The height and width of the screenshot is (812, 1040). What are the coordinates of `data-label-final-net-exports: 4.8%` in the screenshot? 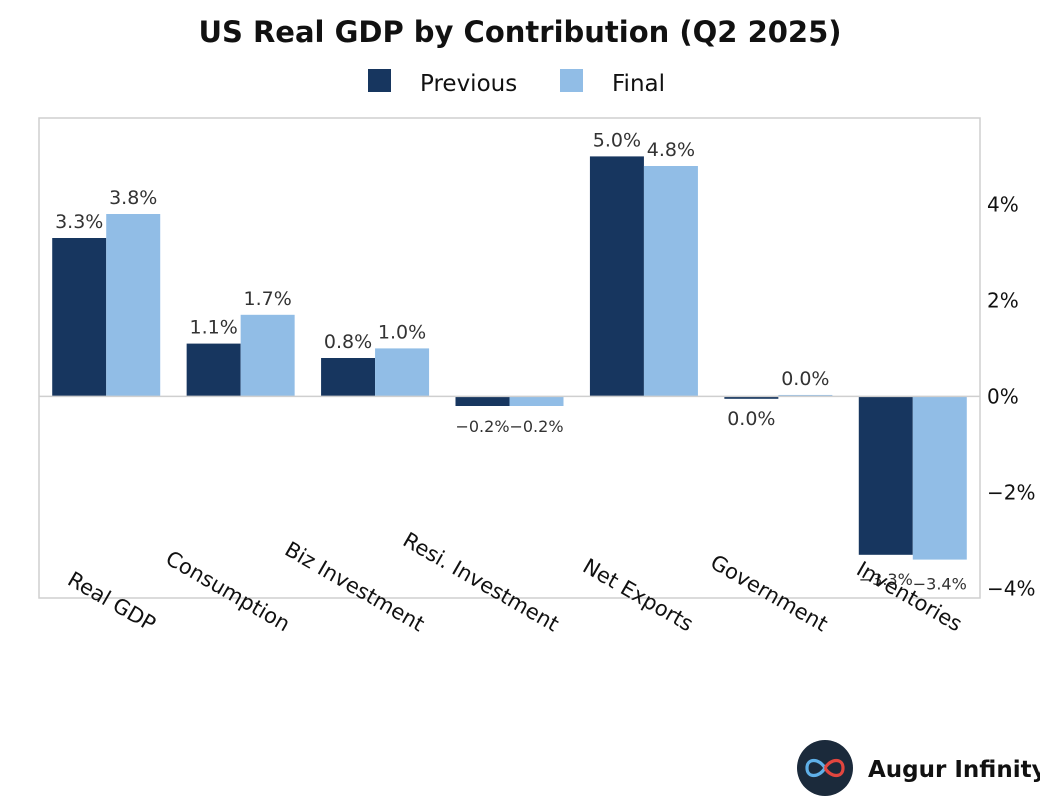 It's located at (671, 150).